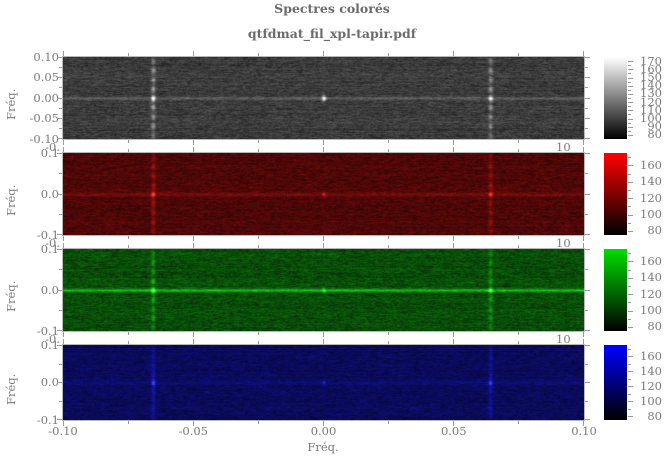 Image resolution: width=664 pixels, height=461 pixels. I want to click on colorbar-blue, so click(615, 382).